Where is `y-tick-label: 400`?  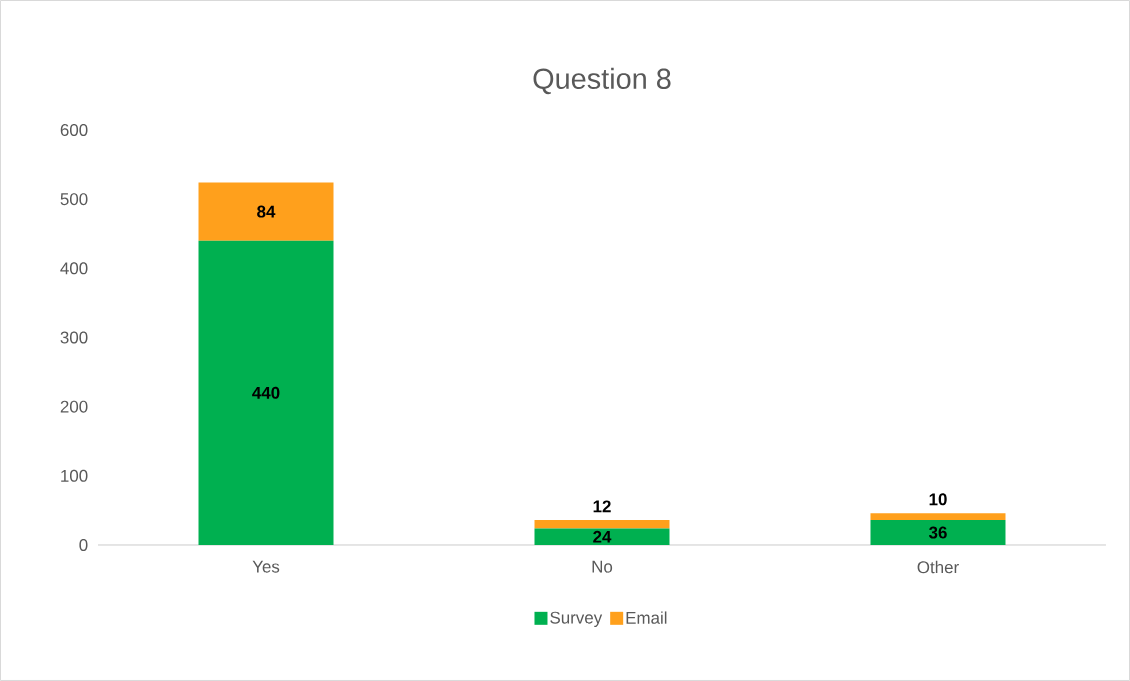
y-tick-label: 400 is located at coordinates (74, 268).